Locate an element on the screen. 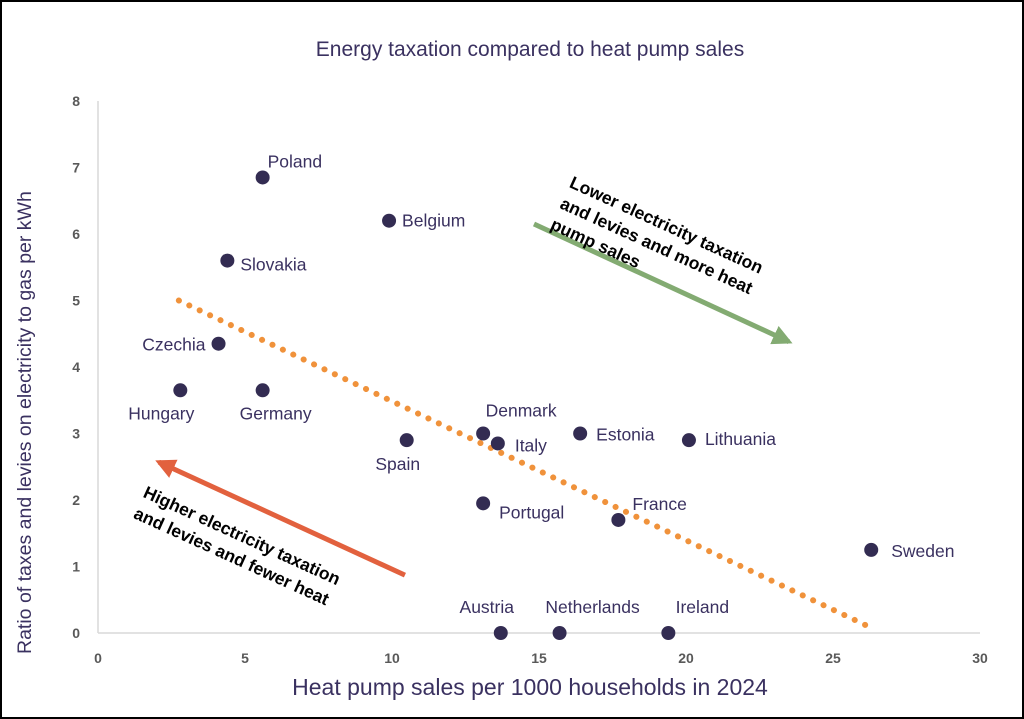 This screenshot has height=719, width=1024. annotation-arrow-higher is located at coordinates (280, 518).